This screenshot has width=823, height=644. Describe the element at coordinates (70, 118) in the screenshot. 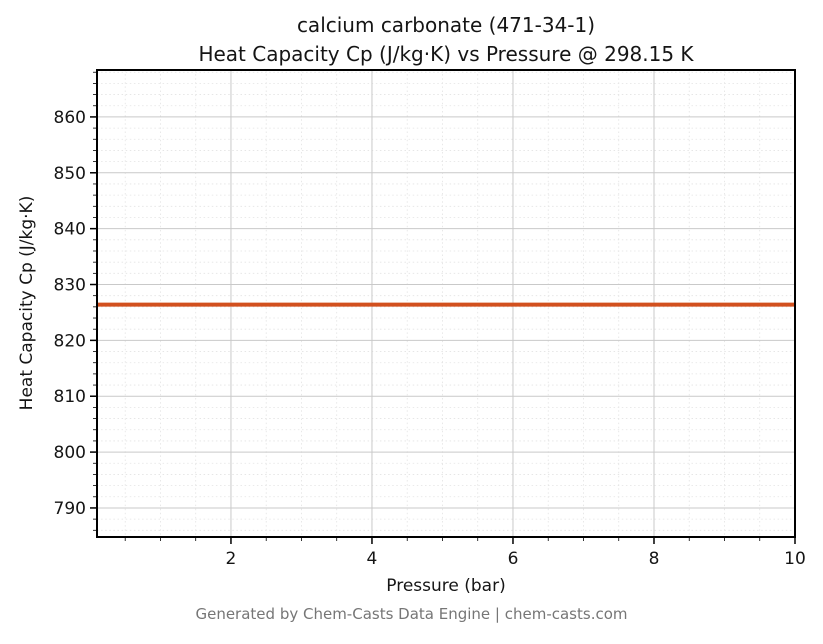

I see `y-tick-label: 860` at that location.